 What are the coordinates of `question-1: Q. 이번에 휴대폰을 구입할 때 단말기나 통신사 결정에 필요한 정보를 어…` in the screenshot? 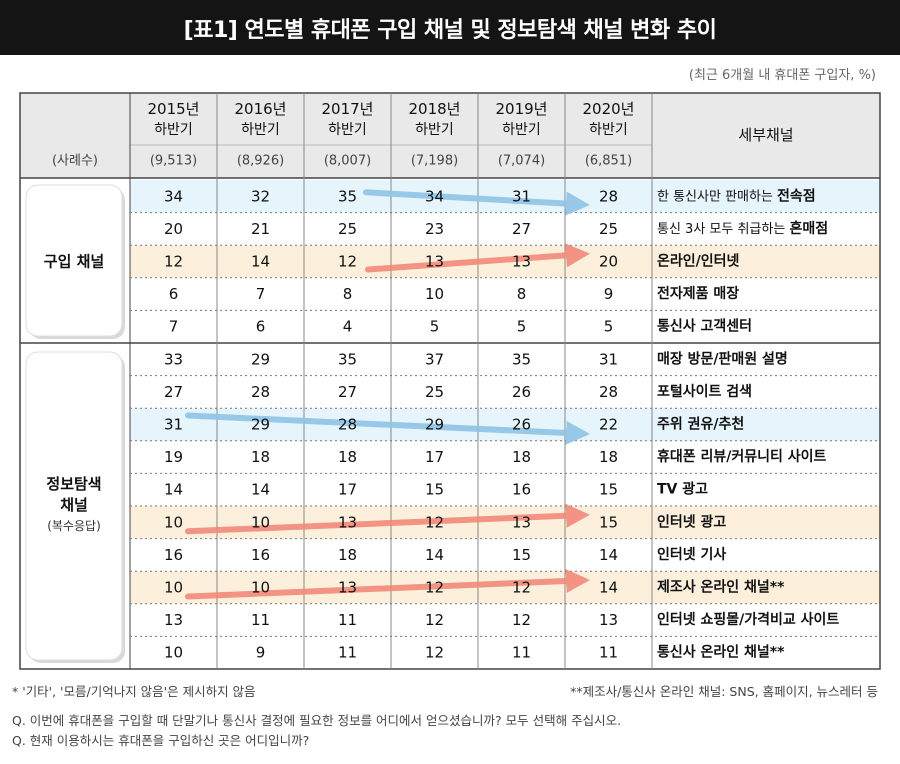 It's located at (317, 720).